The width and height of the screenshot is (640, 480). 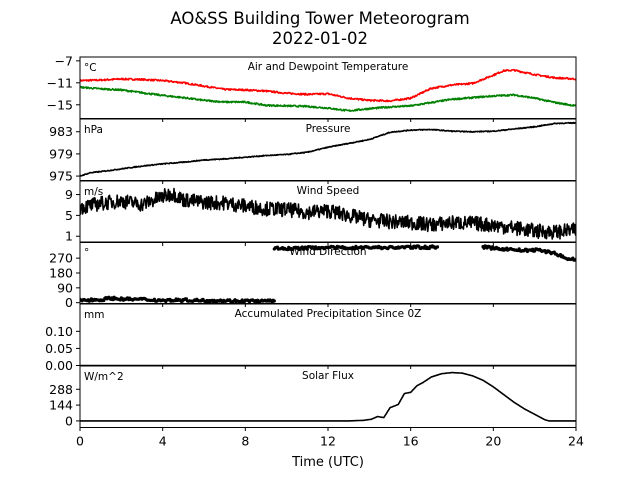 I want to click on x-tick-label: 16, so click(x=411, y=441).